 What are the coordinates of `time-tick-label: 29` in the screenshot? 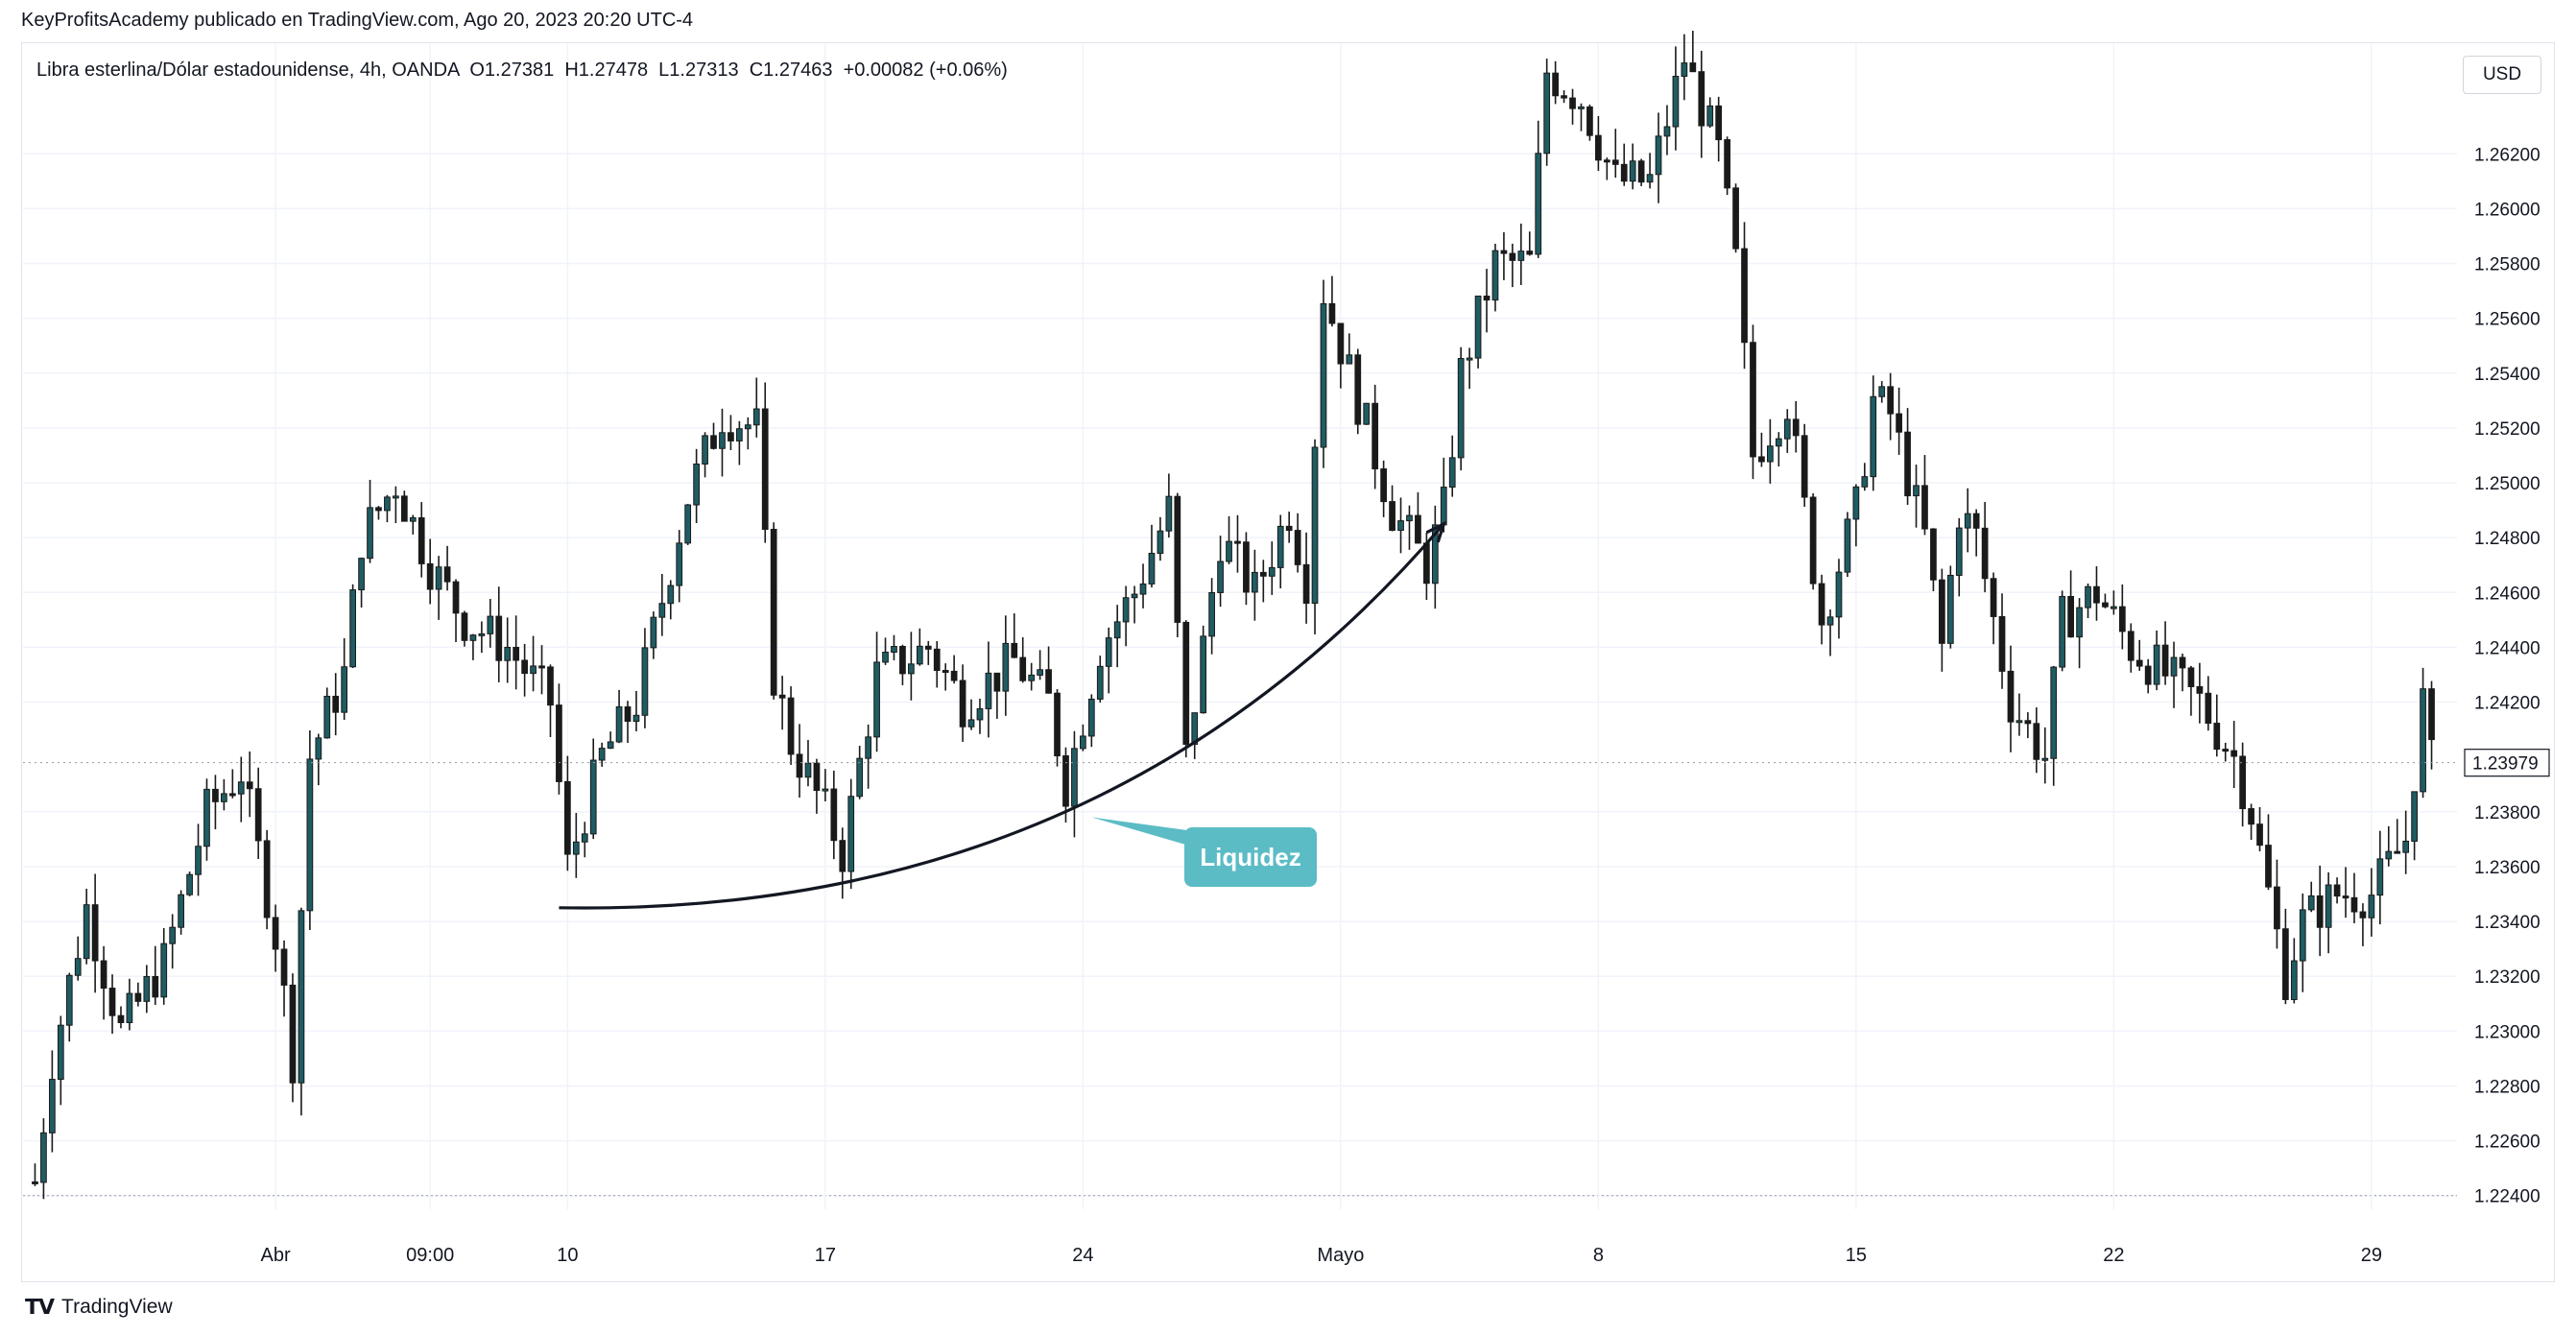 It's located at (2371, 1255).